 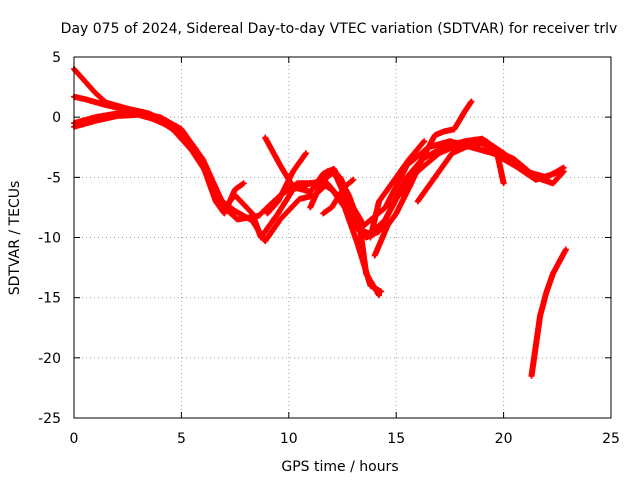 I want to click on y-tick-label: -20, so click(x=49, y=359).